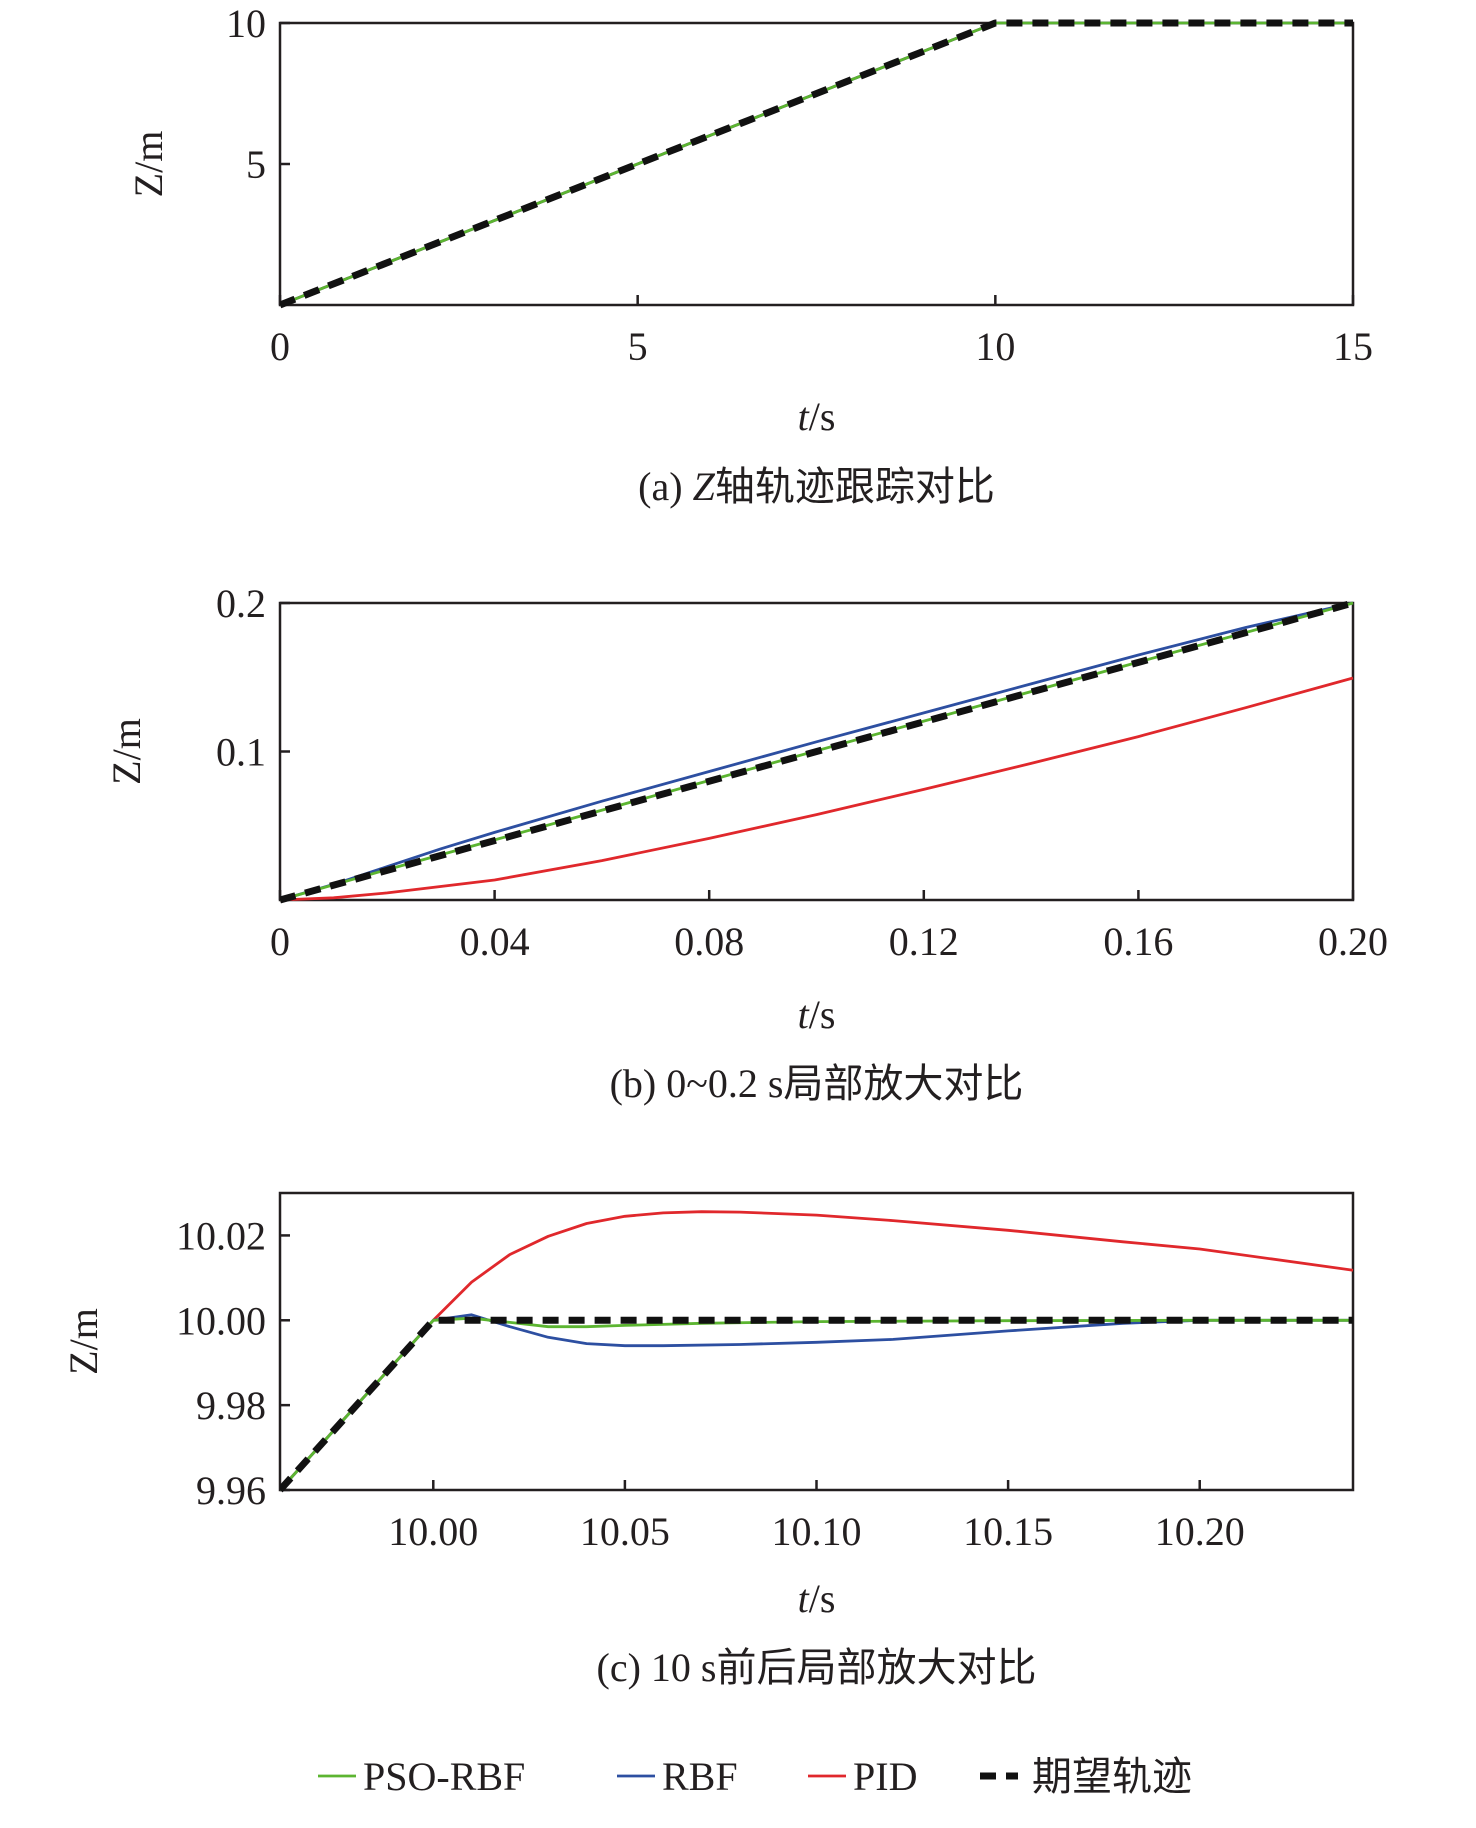  What do you see at coordinates (231, 1490) in the screenshot?
I see `panel-c-y-tick-label: 9.96` at bounding box center [231, 1490].